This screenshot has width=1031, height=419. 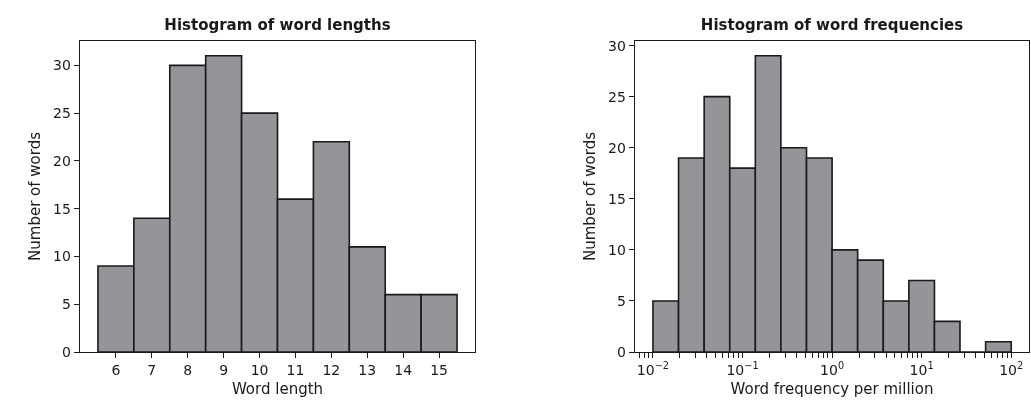 What do you see at coordinates (832, 369) in the screenshot?
I see `x-tick-label: 10$^{0}$` at bounding box center [832, 369].